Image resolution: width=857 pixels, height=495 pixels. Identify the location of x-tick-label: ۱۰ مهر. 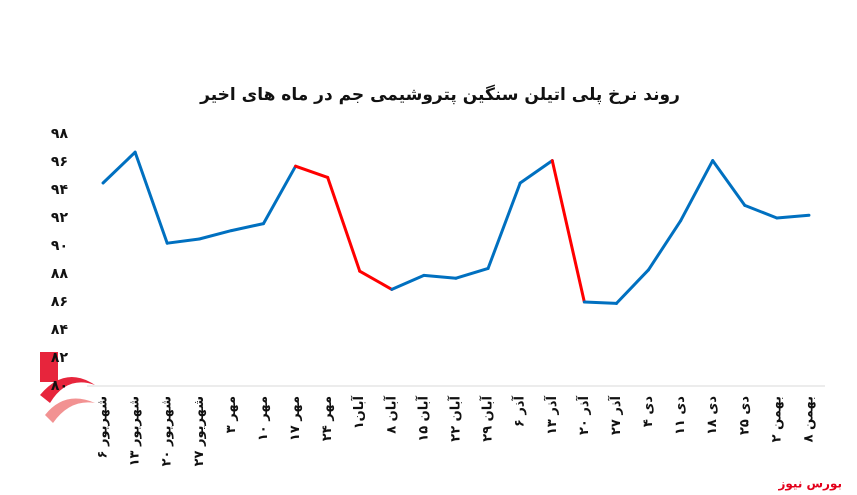
(263, 418).